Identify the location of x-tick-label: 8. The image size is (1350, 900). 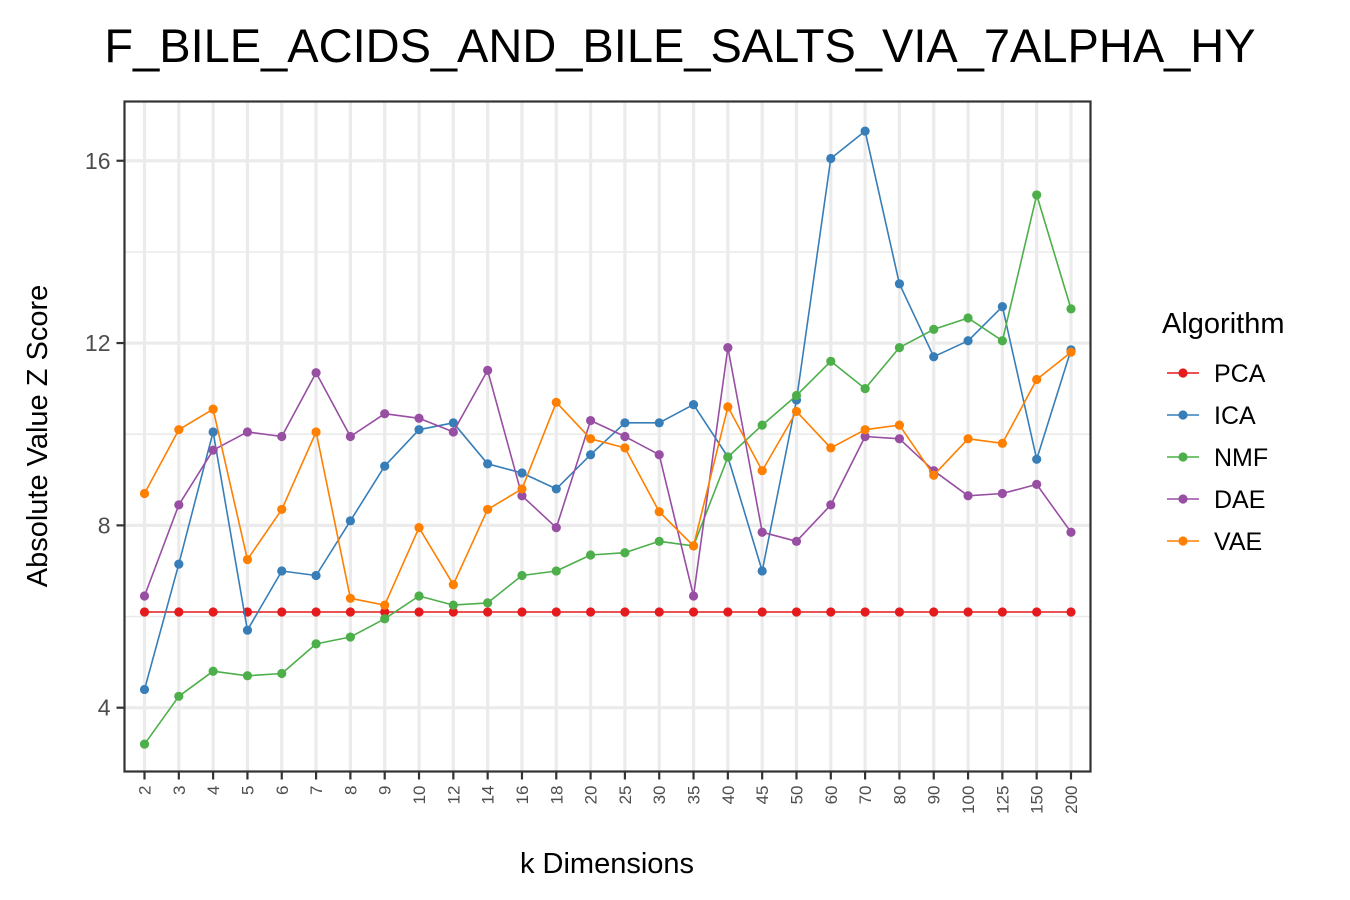
(350, 790).